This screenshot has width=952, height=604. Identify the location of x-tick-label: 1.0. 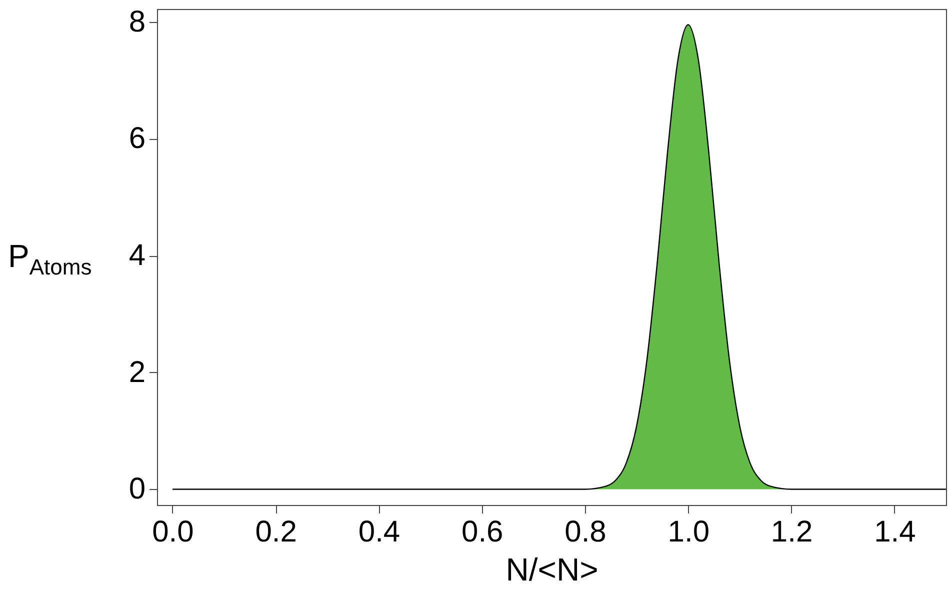
(689, 532).